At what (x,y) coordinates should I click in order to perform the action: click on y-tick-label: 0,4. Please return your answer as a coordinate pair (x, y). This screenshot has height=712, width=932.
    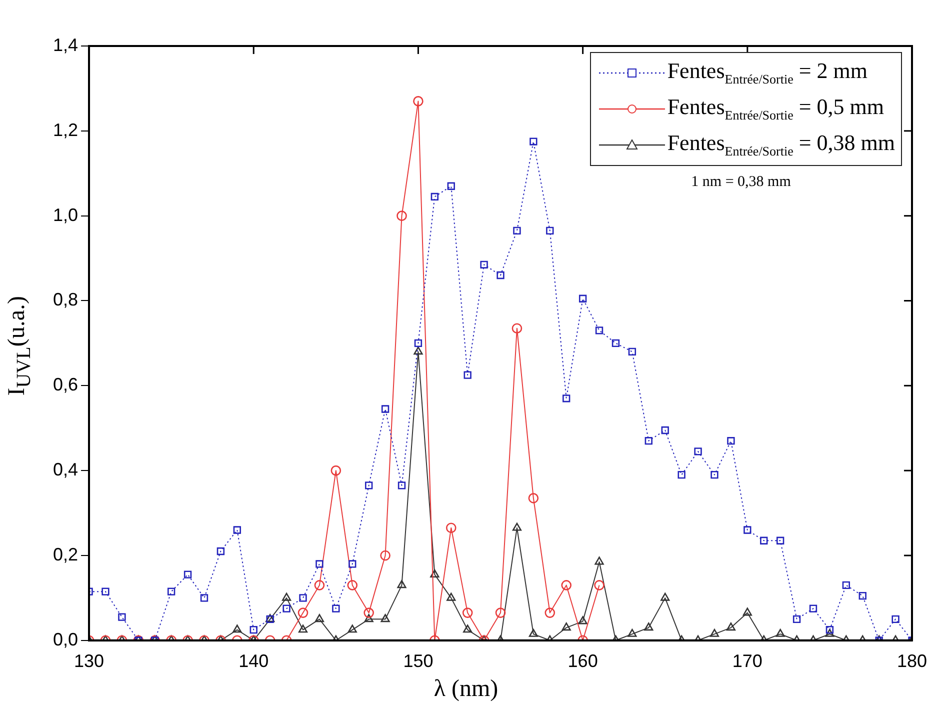
    Looking at the image, I should click on (65, 470).